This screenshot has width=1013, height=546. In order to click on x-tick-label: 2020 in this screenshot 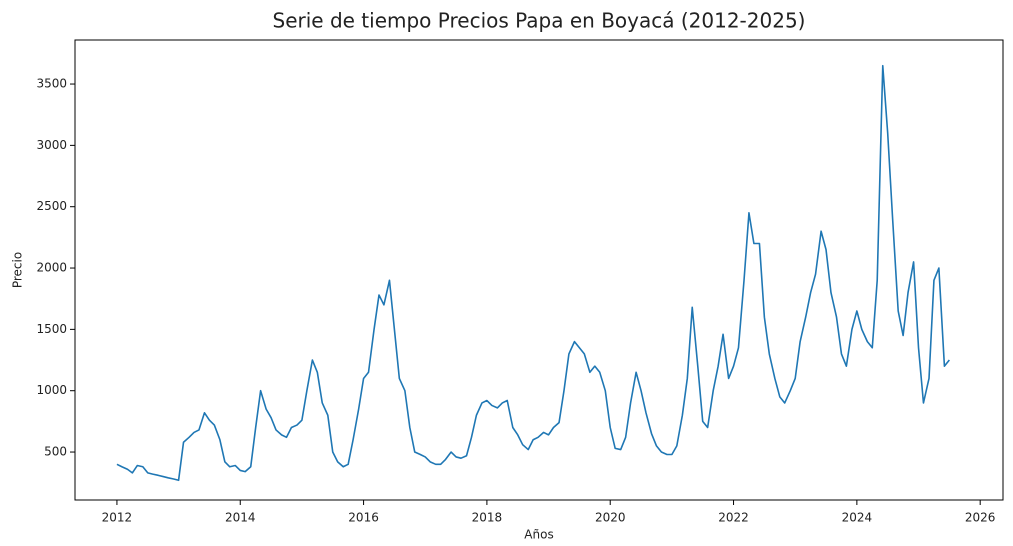, I will do `click(610, 518)`.